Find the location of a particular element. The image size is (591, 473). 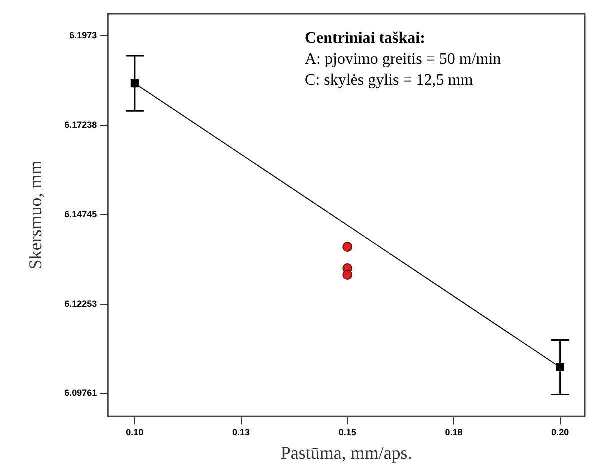

y-axis-title: Skersmuo, mm is located at coordinates (36, 215).